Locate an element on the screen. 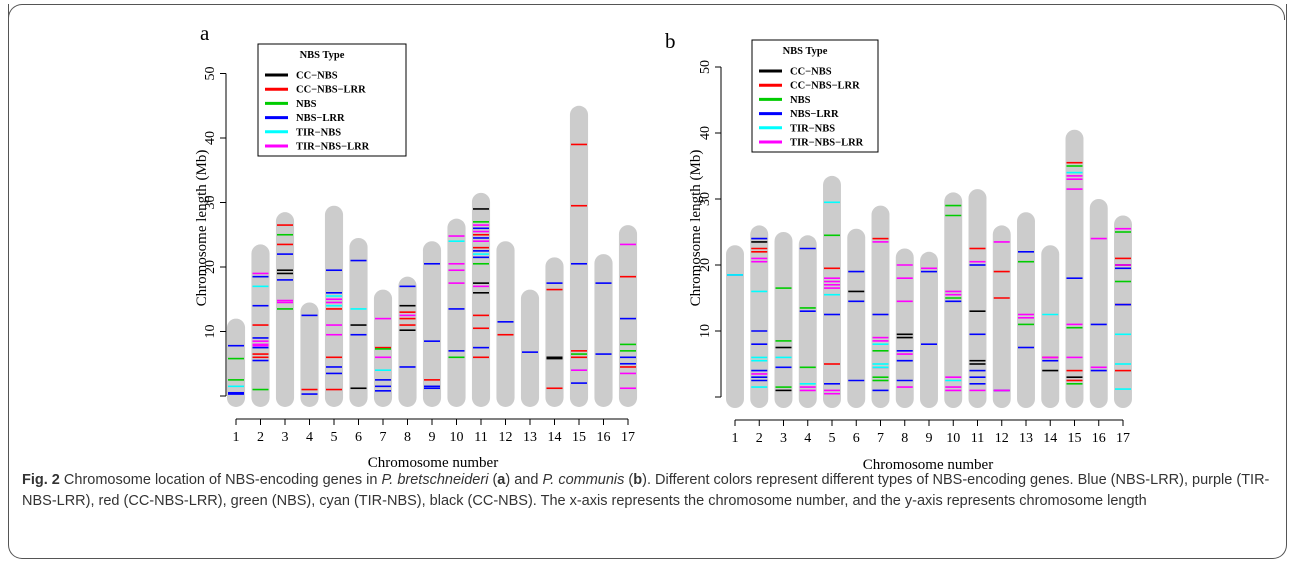 This screenshot has width=1293, height=565. panel-label: b is located at coordinates (670, 41).